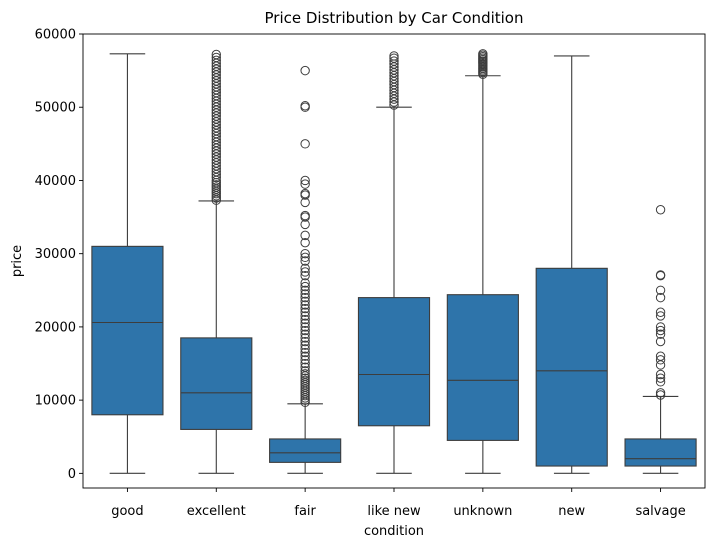 The height and width of the screenshot is (547, 713). Describe the element at coordinates (55, 35) in the screenshot. I see `y-tick-label: 60000` at that location.